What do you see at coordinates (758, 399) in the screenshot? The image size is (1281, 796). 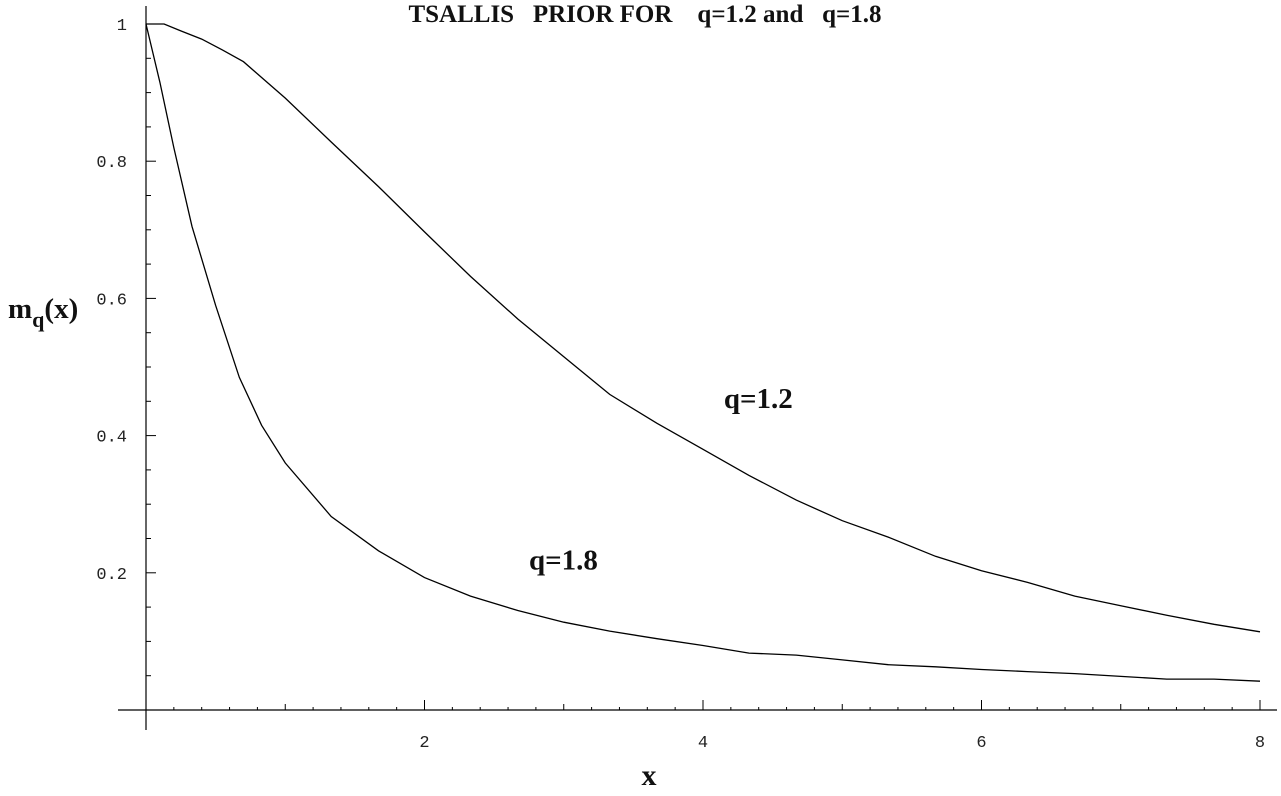 I see `series-annotation-label: q=1.2` at bounding box center [758, 399].